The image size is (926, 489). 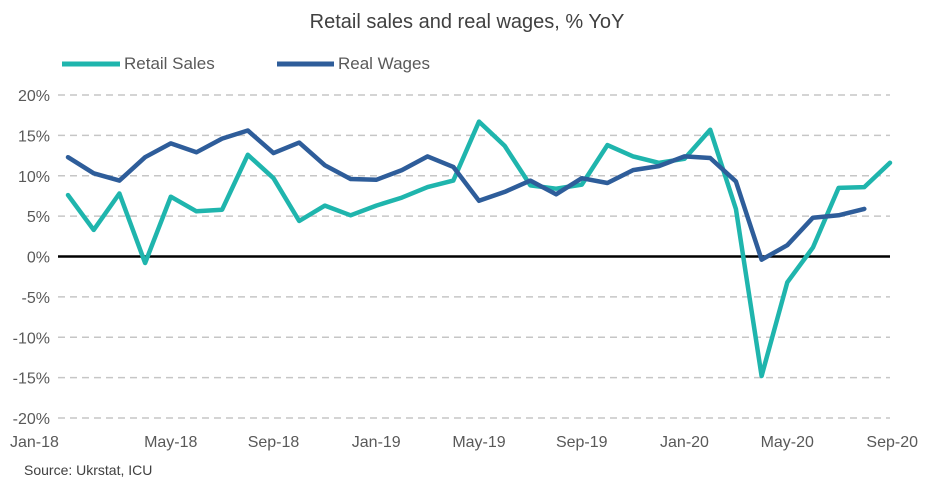 I want to click on y-tick-label: 15%, so click(x=34, y=136).